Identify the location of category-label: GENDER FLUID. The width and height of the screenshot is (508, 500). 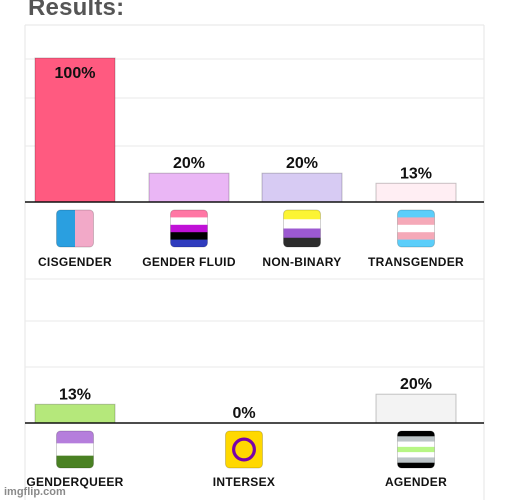
(189, 262).